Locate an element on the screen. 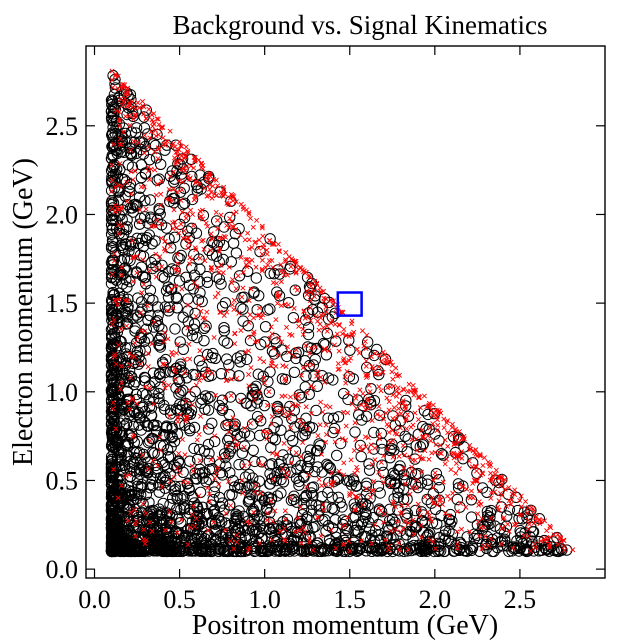  y-tick-label: 1.0 is located at coordinates (62, 392).